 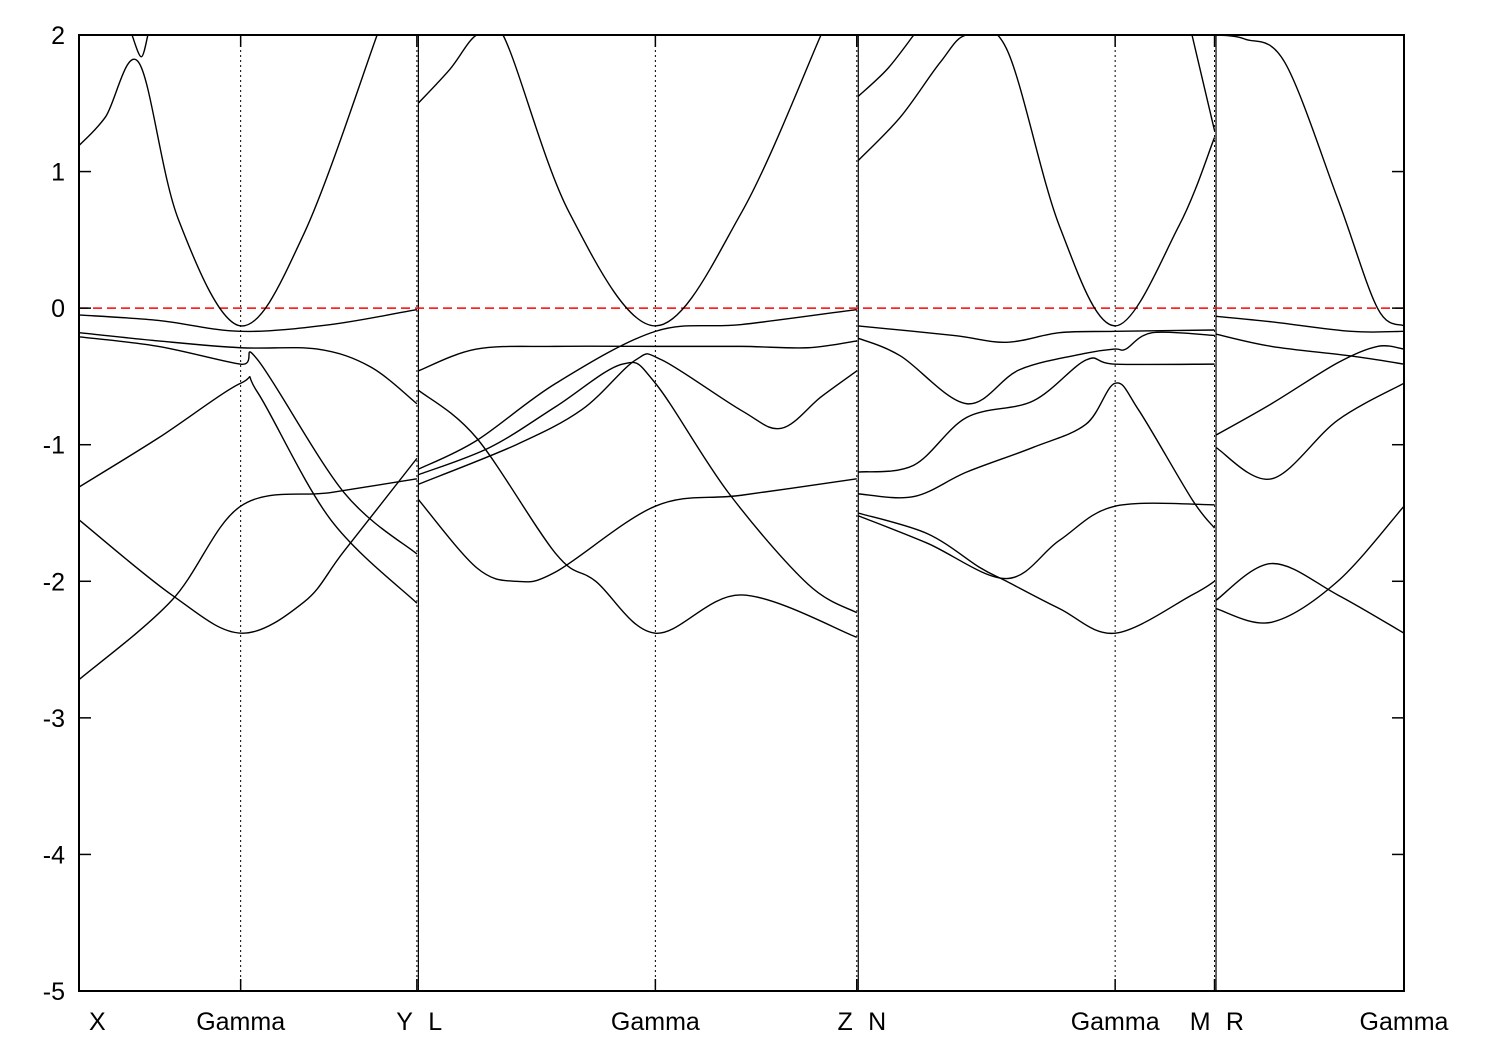 I want to click on y-tick-label: -2, so click(x=54, y=582).